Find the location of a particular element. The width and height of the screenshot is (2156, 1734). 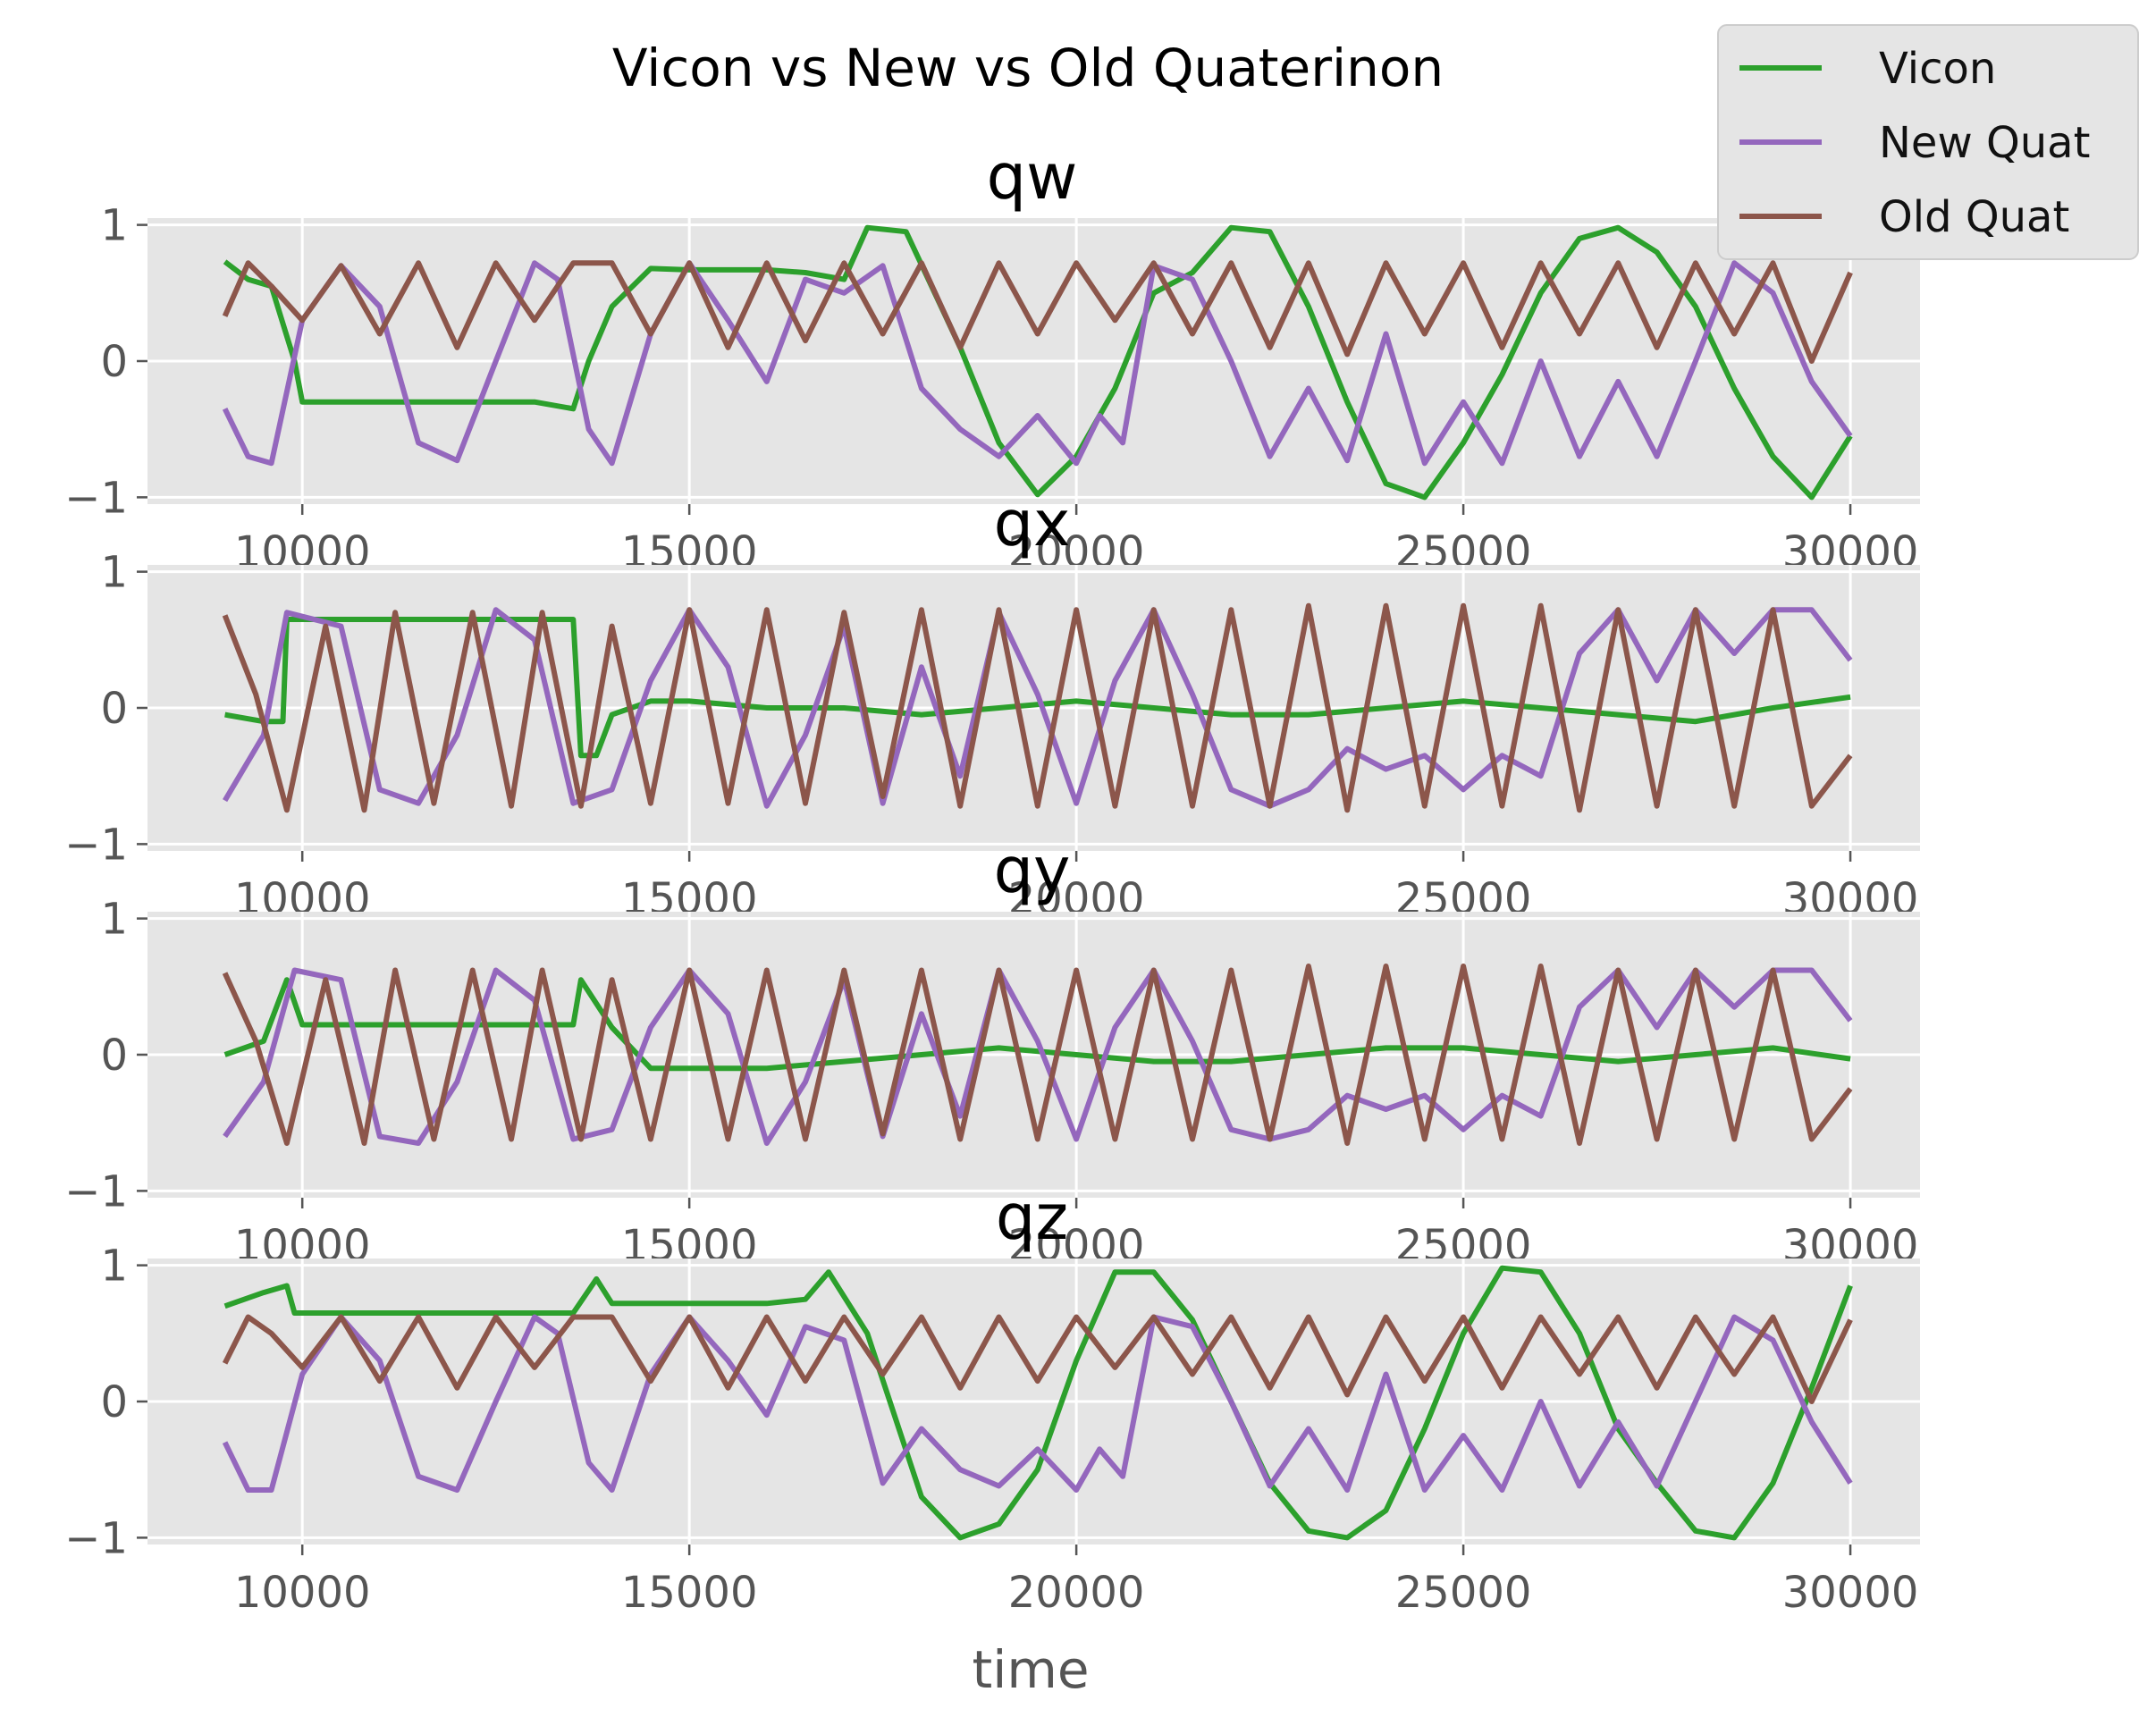

x-tick-label: 15000 is located at coordinates (690, 1593).